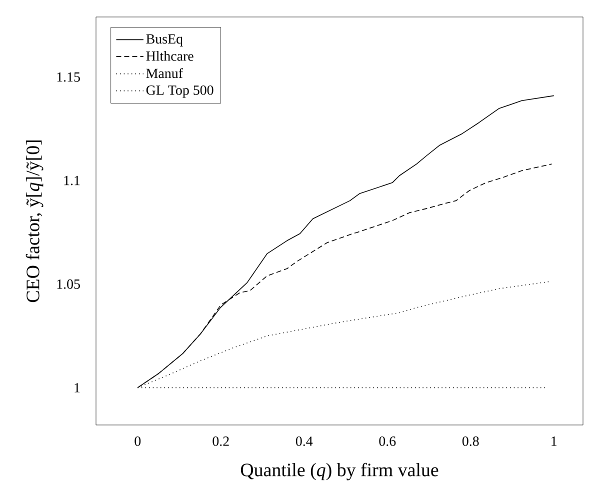  Describe the element at coordinates (554, 441) in the screenshot. I see `x-tick-label: 1` at that location.